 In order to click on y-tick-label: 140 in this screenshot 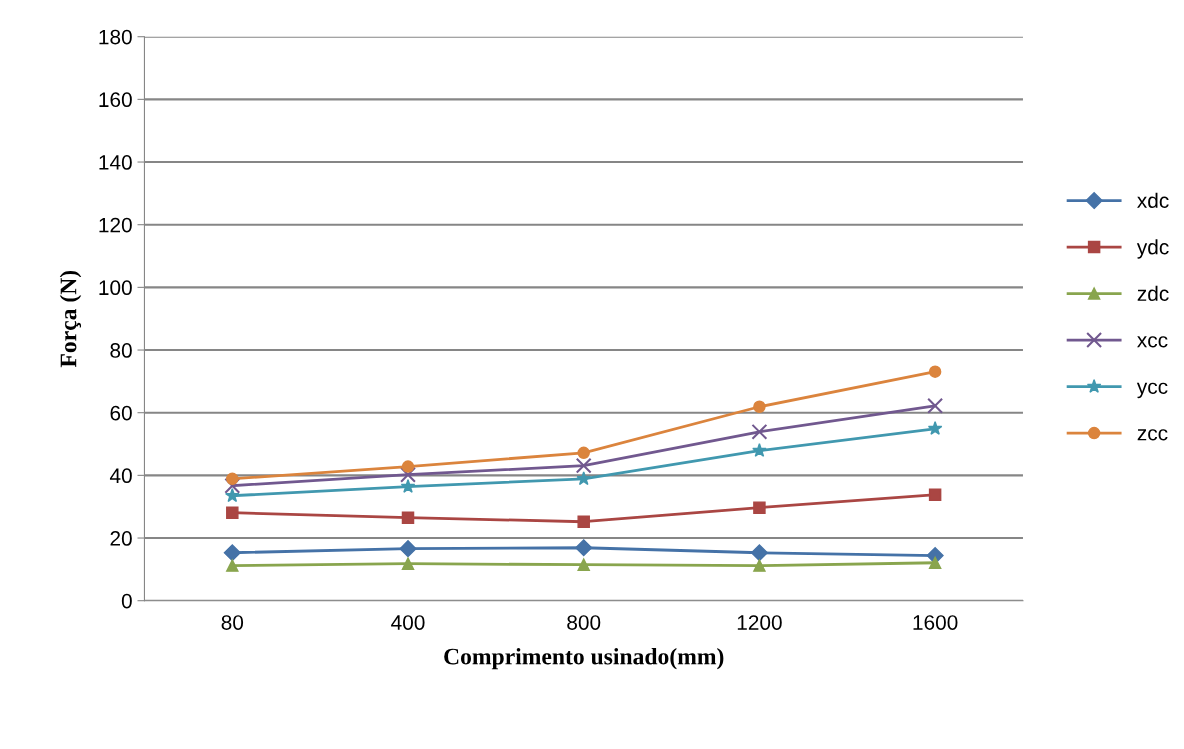, I will do `click(115, 162)`.